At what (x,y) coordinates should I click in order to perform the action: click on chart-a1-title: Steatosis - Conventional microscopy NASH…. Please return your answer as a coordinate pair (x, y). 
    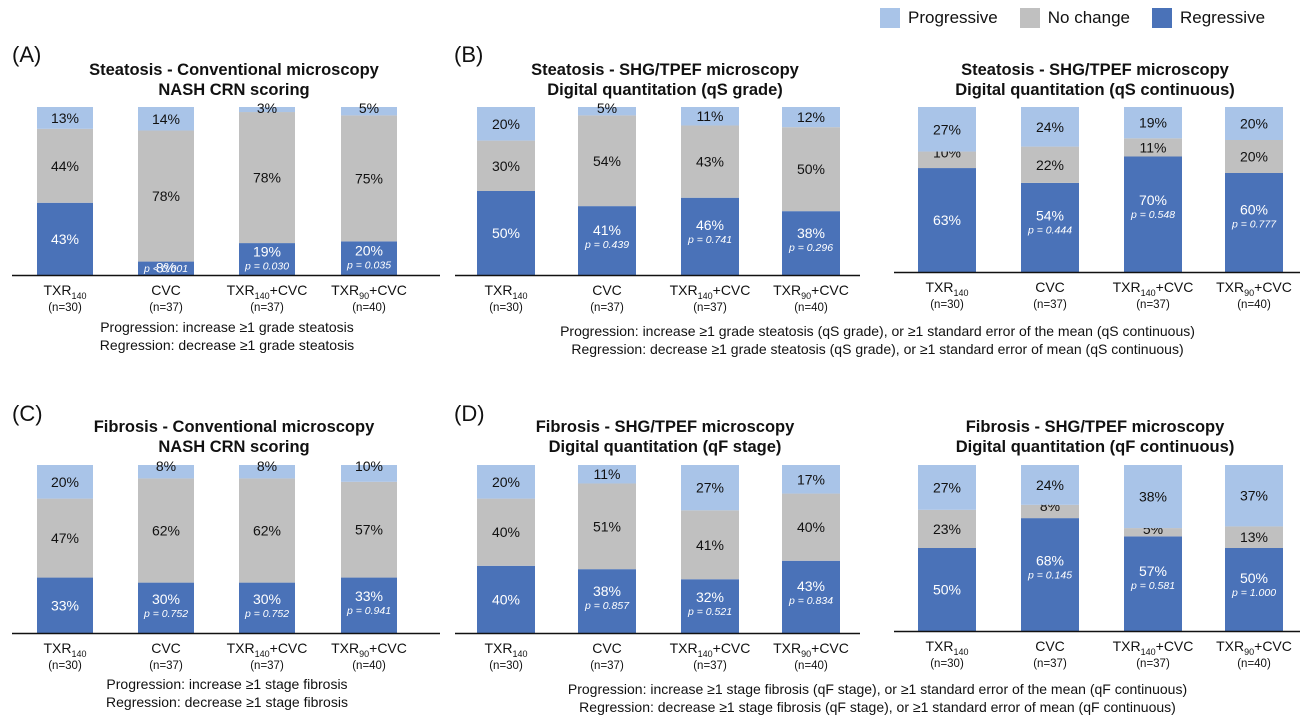
    Looking at the image, I should click on (234, 80).